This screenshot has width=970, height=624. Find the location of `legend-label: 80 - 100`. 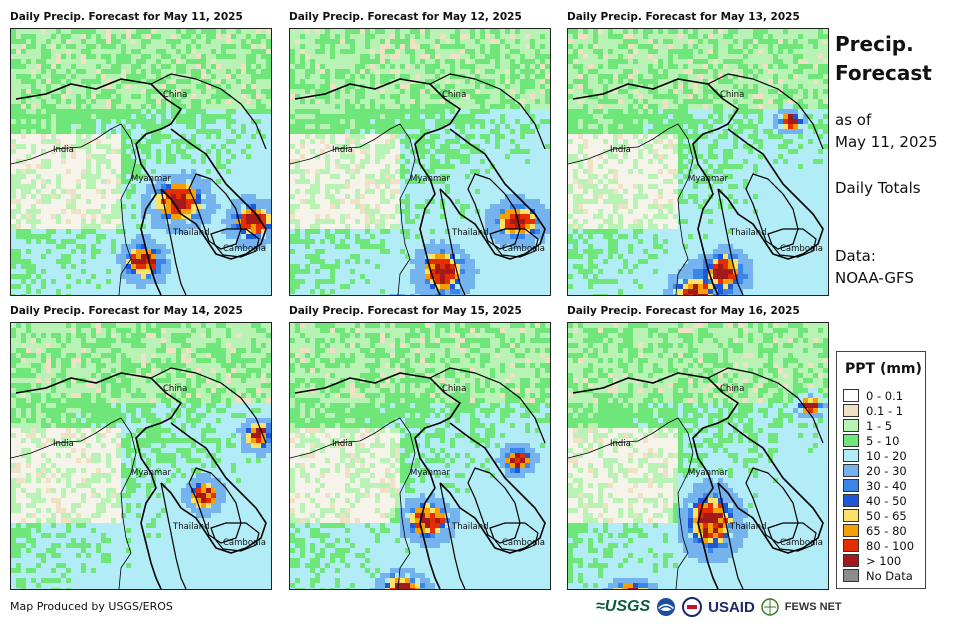

legend-label: 80 - 100 is located at coordinates (890, 545).